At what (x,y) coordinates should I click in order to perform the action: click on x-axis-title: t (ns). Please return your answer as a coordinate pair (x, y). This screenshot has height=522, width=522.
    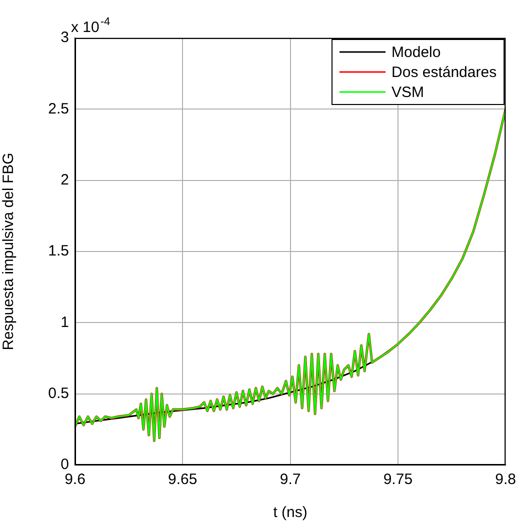
    Looking at the image, I should click on (290, 513).